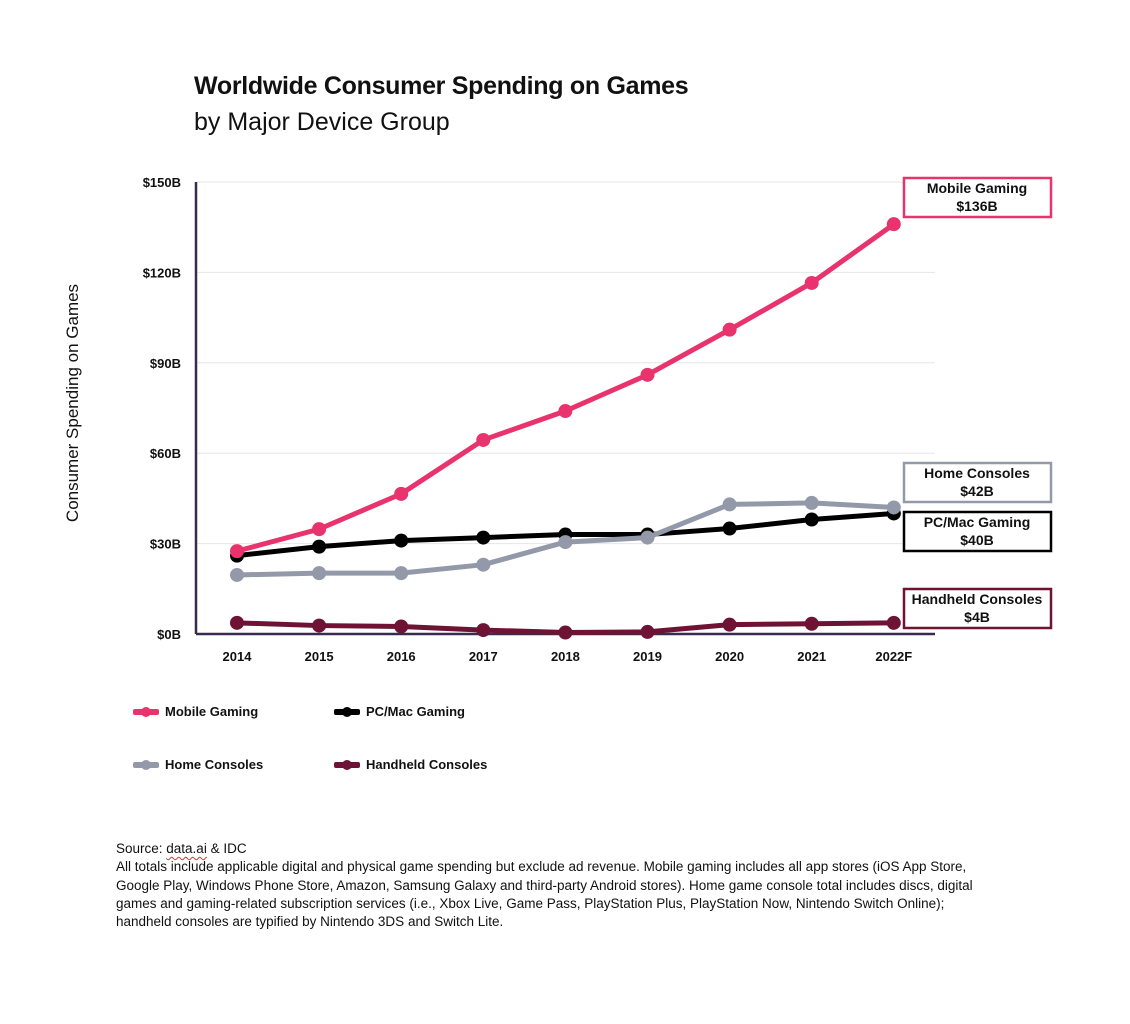 This screenshot has width=1130, height=1024. Describe the element at coordinates (214, 764) in the screenshot. I see `legend-label: Home Consoles` at that location.